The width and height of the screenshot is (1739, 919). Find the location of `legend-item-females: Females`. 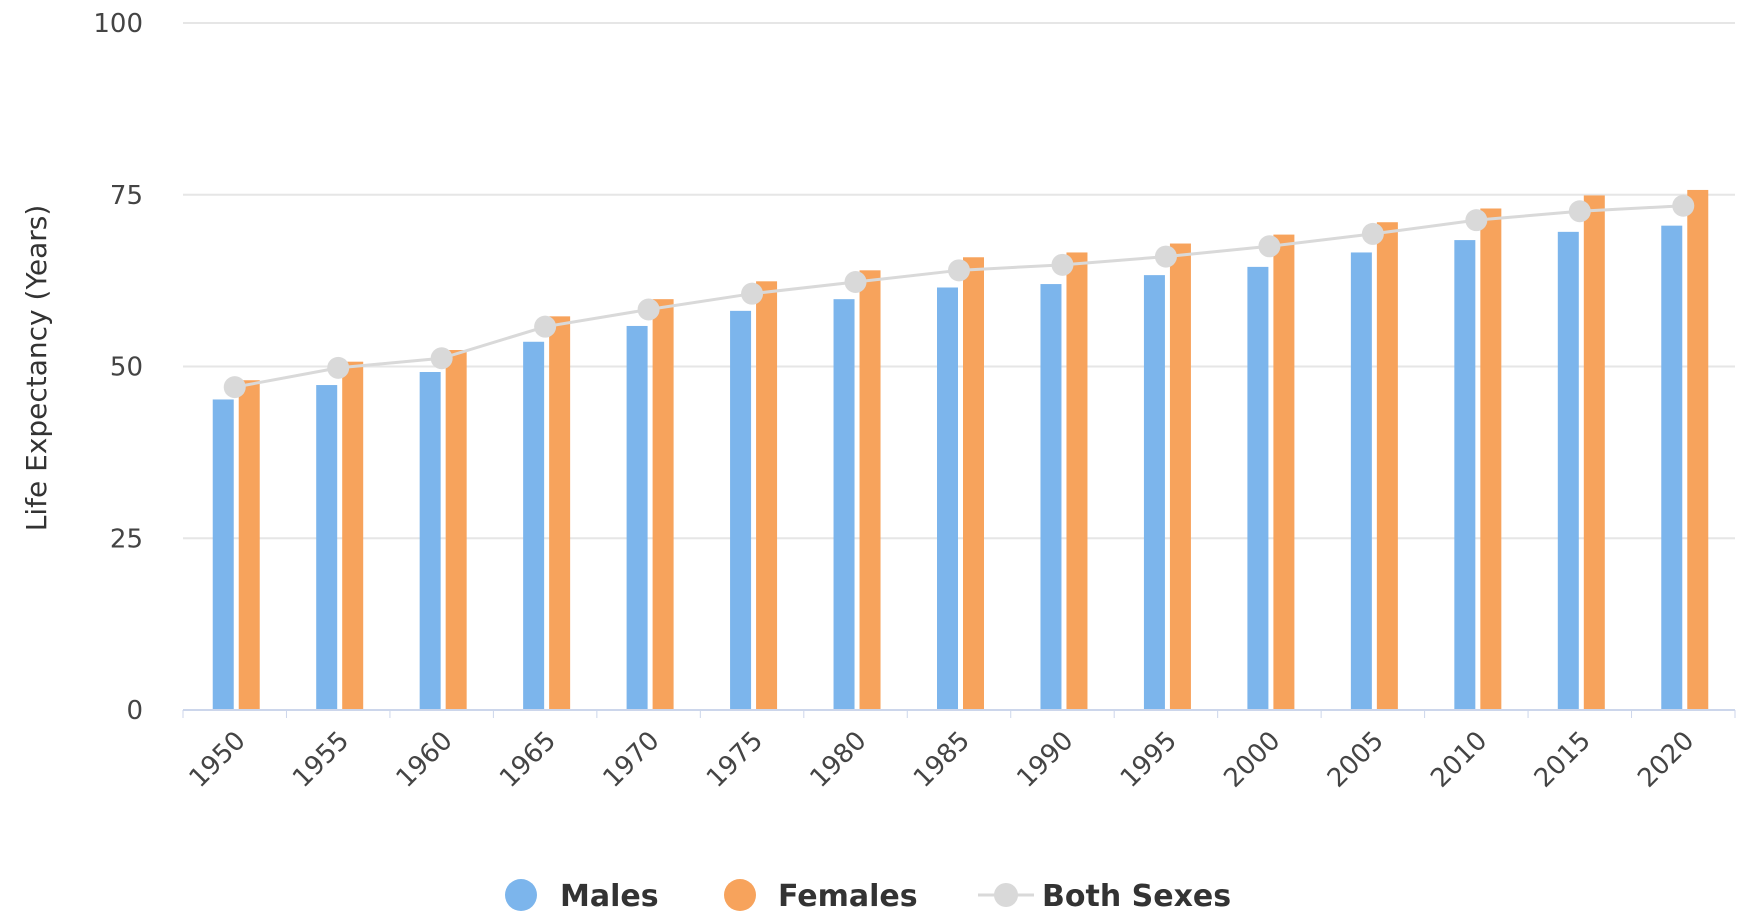

legend-item-females: Females is located at coordinates (821, 896).